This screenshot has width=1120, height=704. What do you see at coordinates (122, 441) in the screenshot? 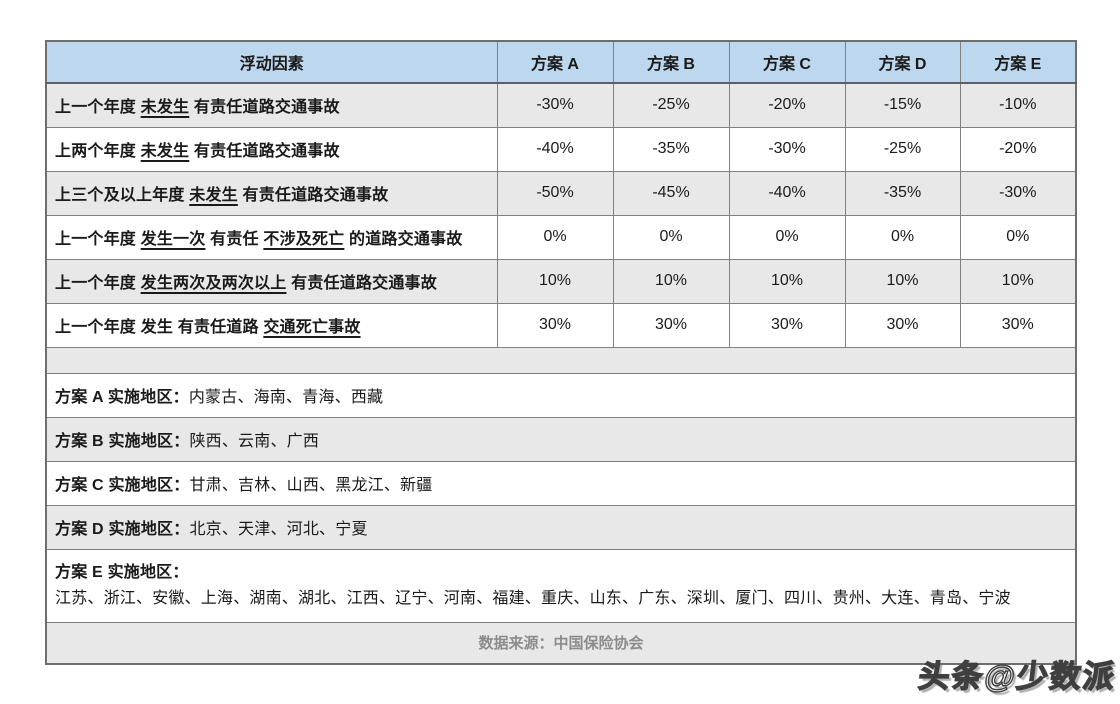
I see `region-label: 方案 B 实施地区：` at bounding box center [122, 441].